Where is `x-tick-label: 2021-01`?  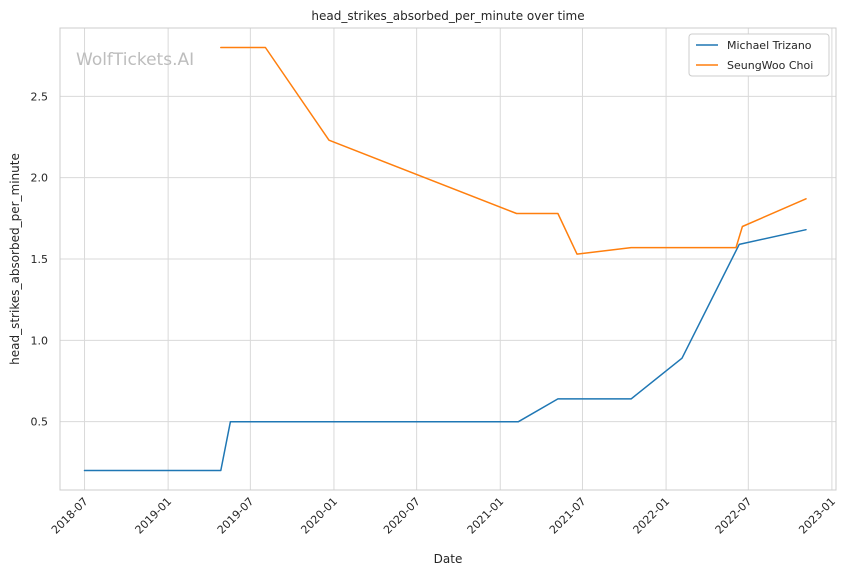
x-tick-label: 2021-01 is located at coordinates (486, 516).